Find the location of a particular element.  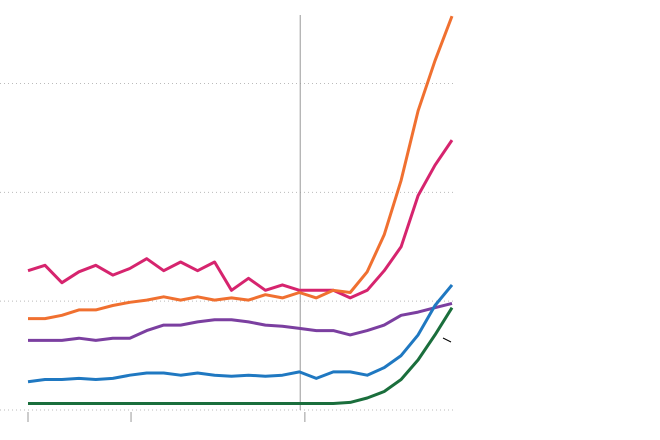

annotation-leader is located at coordinates (447, 340).